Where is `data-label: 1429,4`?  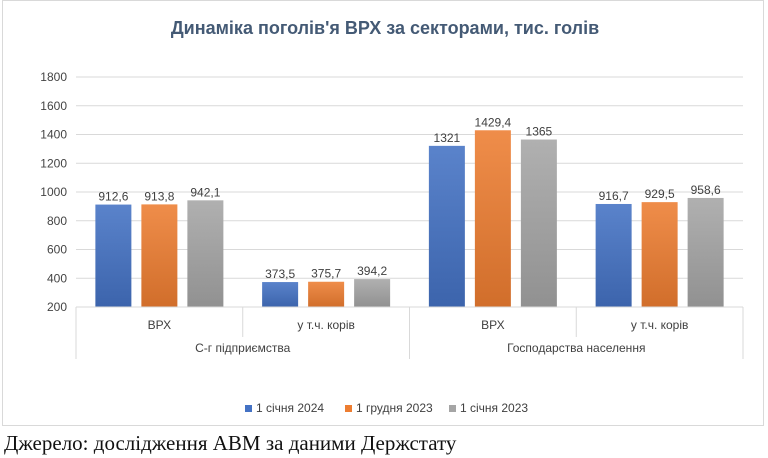
data-label: 1429,4 is located at coordinates (493, 122).